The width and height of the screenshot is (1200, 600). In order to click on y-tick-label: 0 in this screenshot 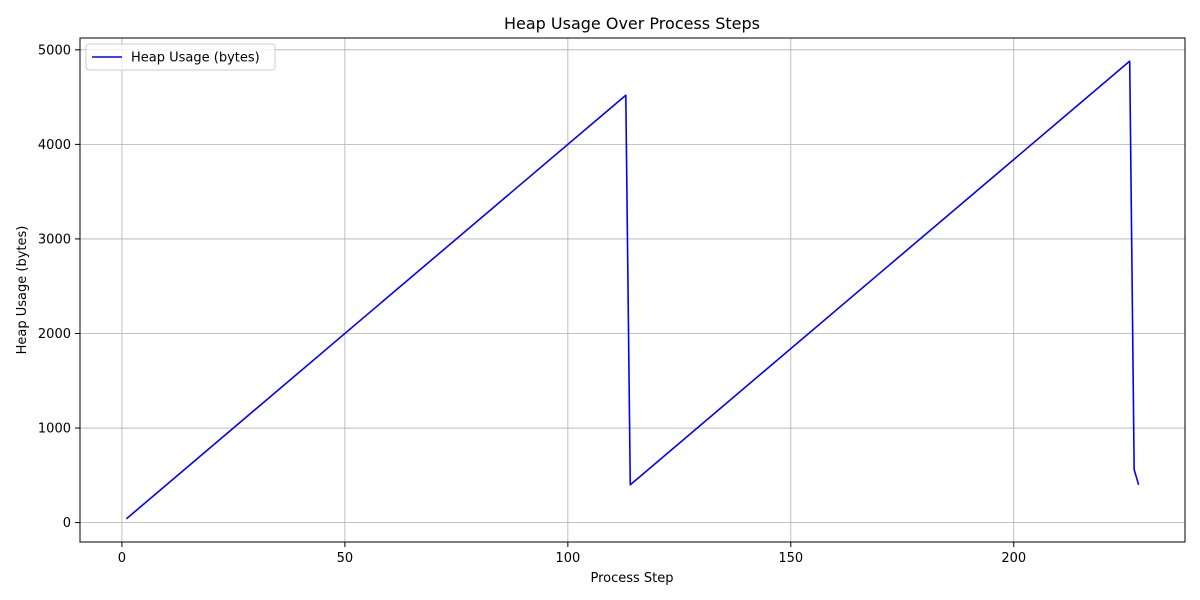, I will do `click(67, 523)`.